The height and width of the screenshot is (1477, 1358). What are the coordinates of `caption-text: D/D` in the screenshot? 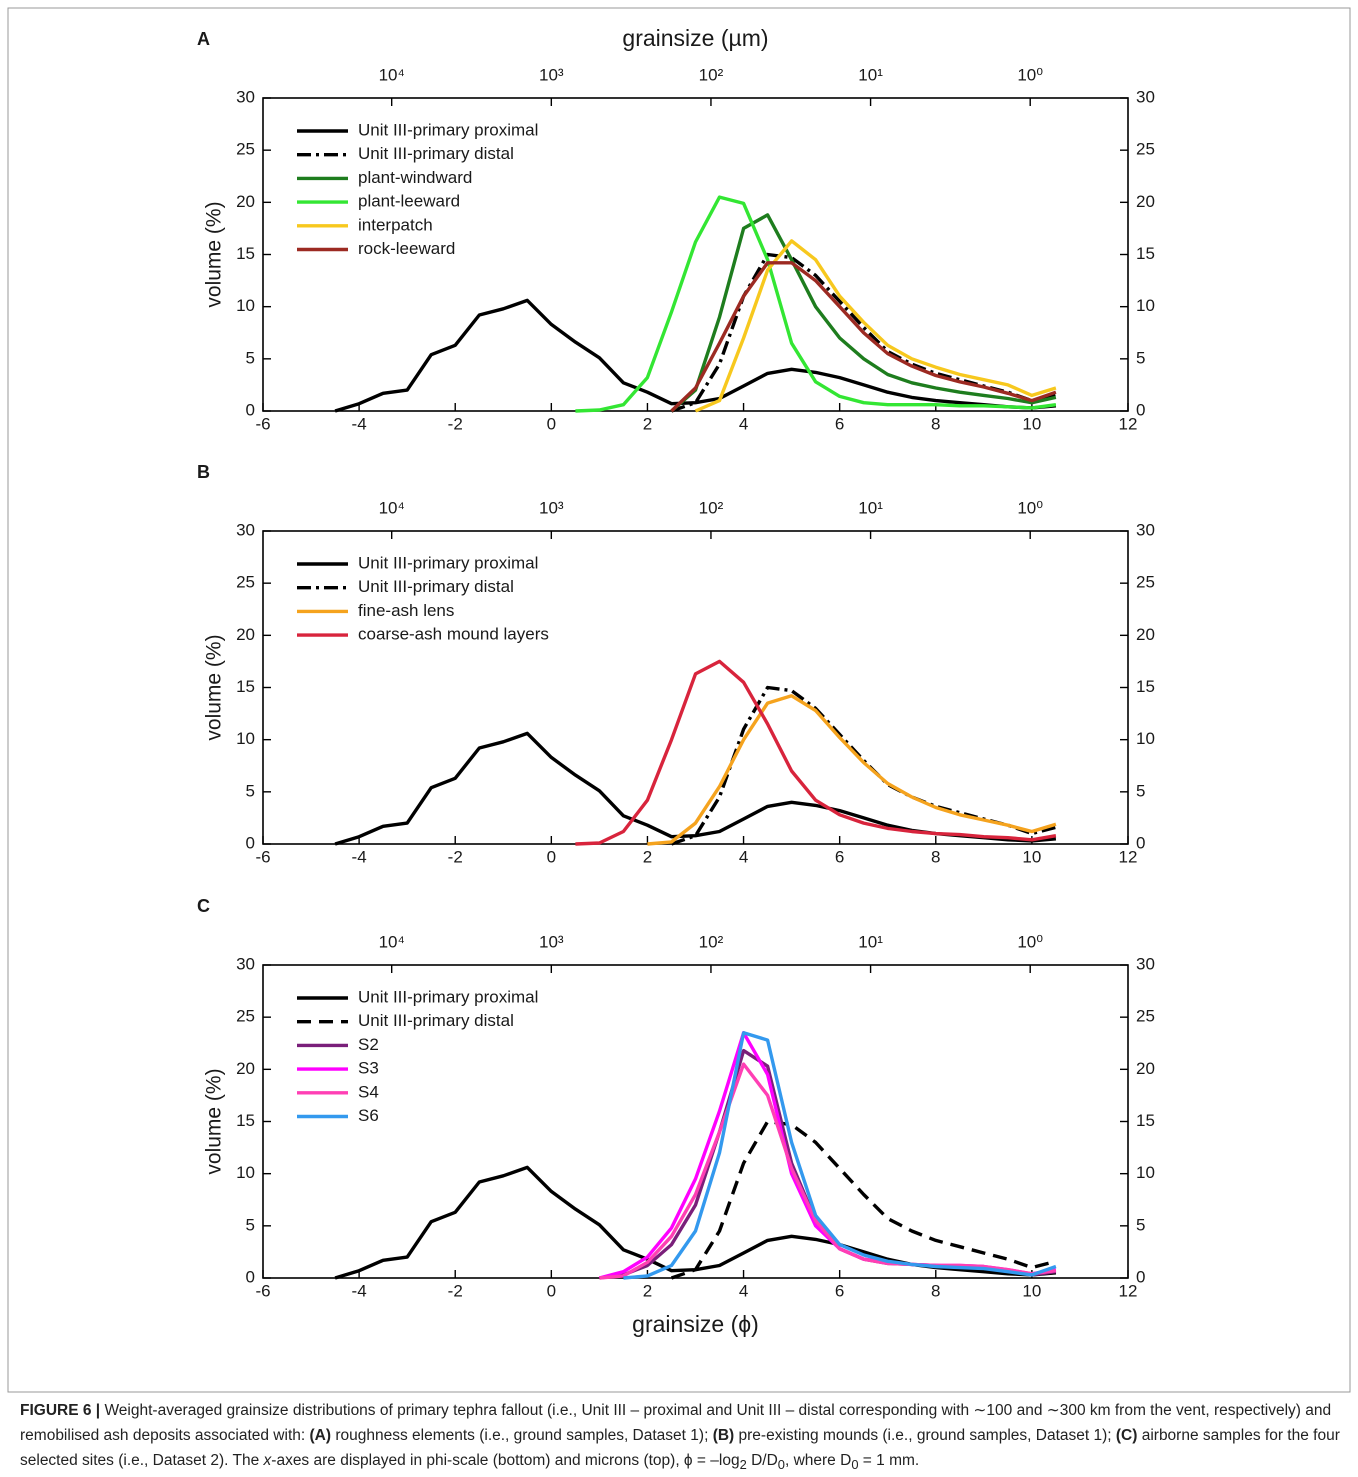 It's located at (762, 1460).